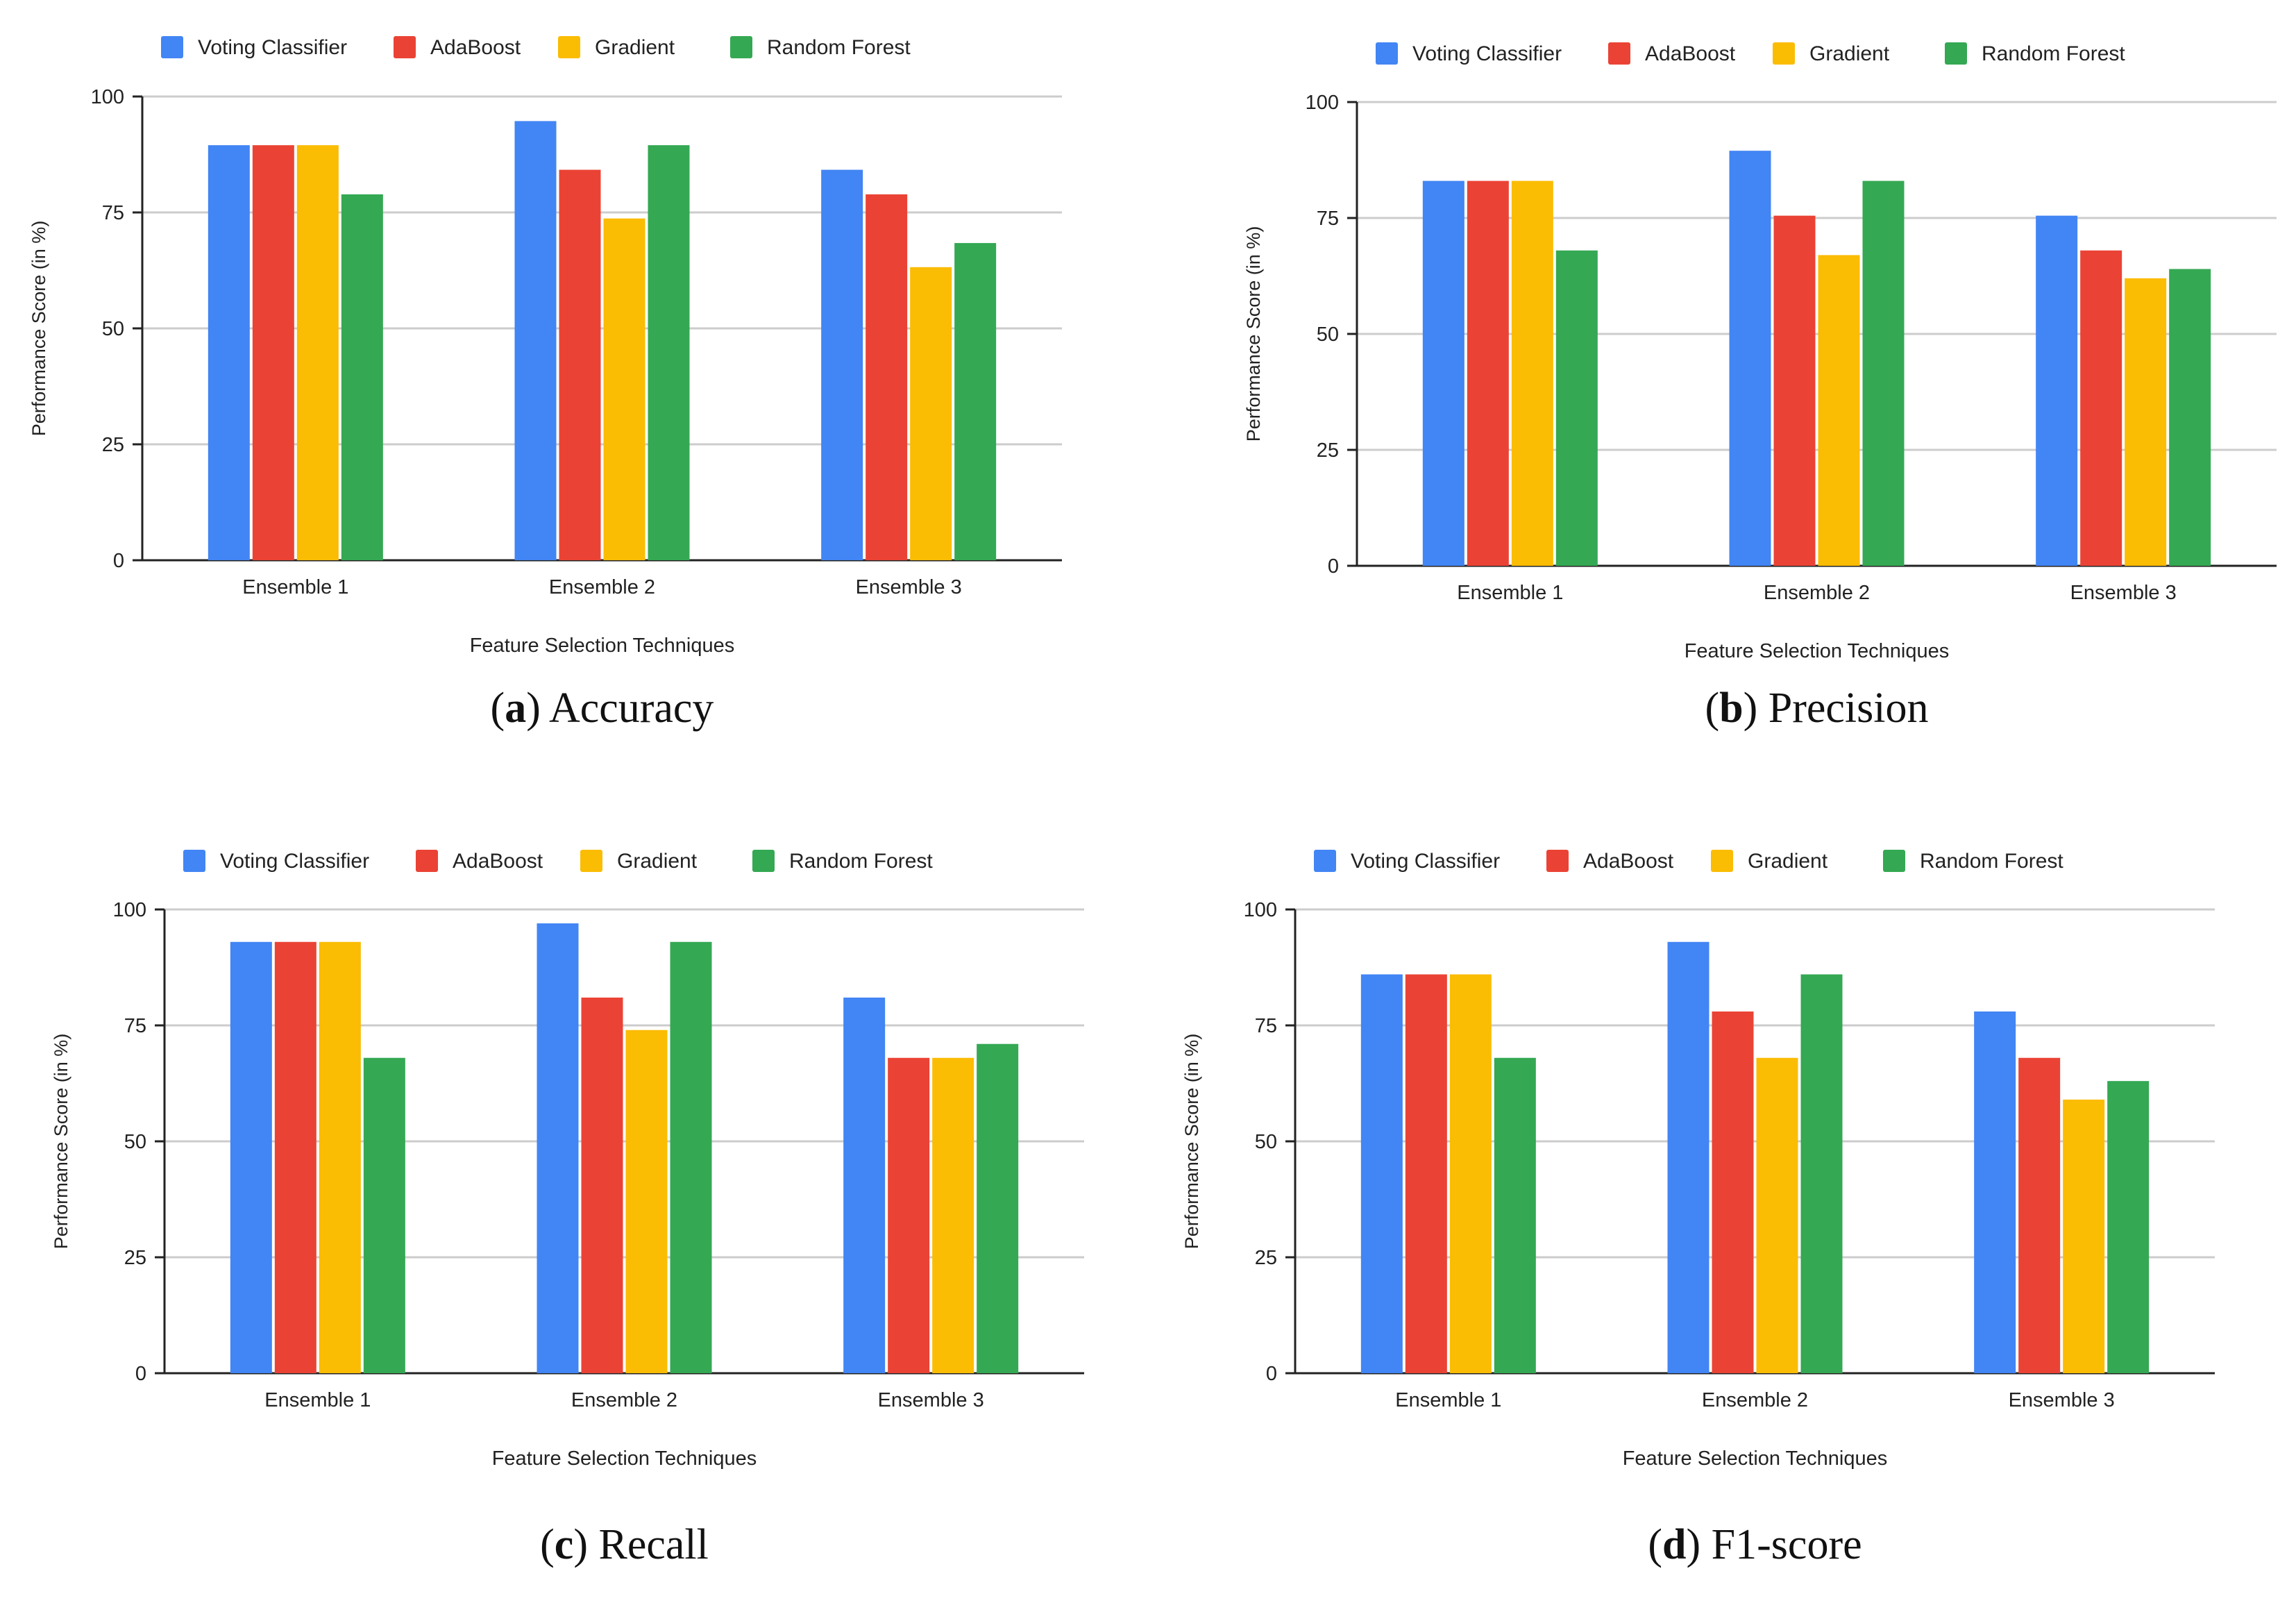 This screenshot has width=2296, height=1603. What do you see at coordinates (1849, 708) in the screenshot?
I see `caption-text: Precision` at bounding box center [1849, 708].